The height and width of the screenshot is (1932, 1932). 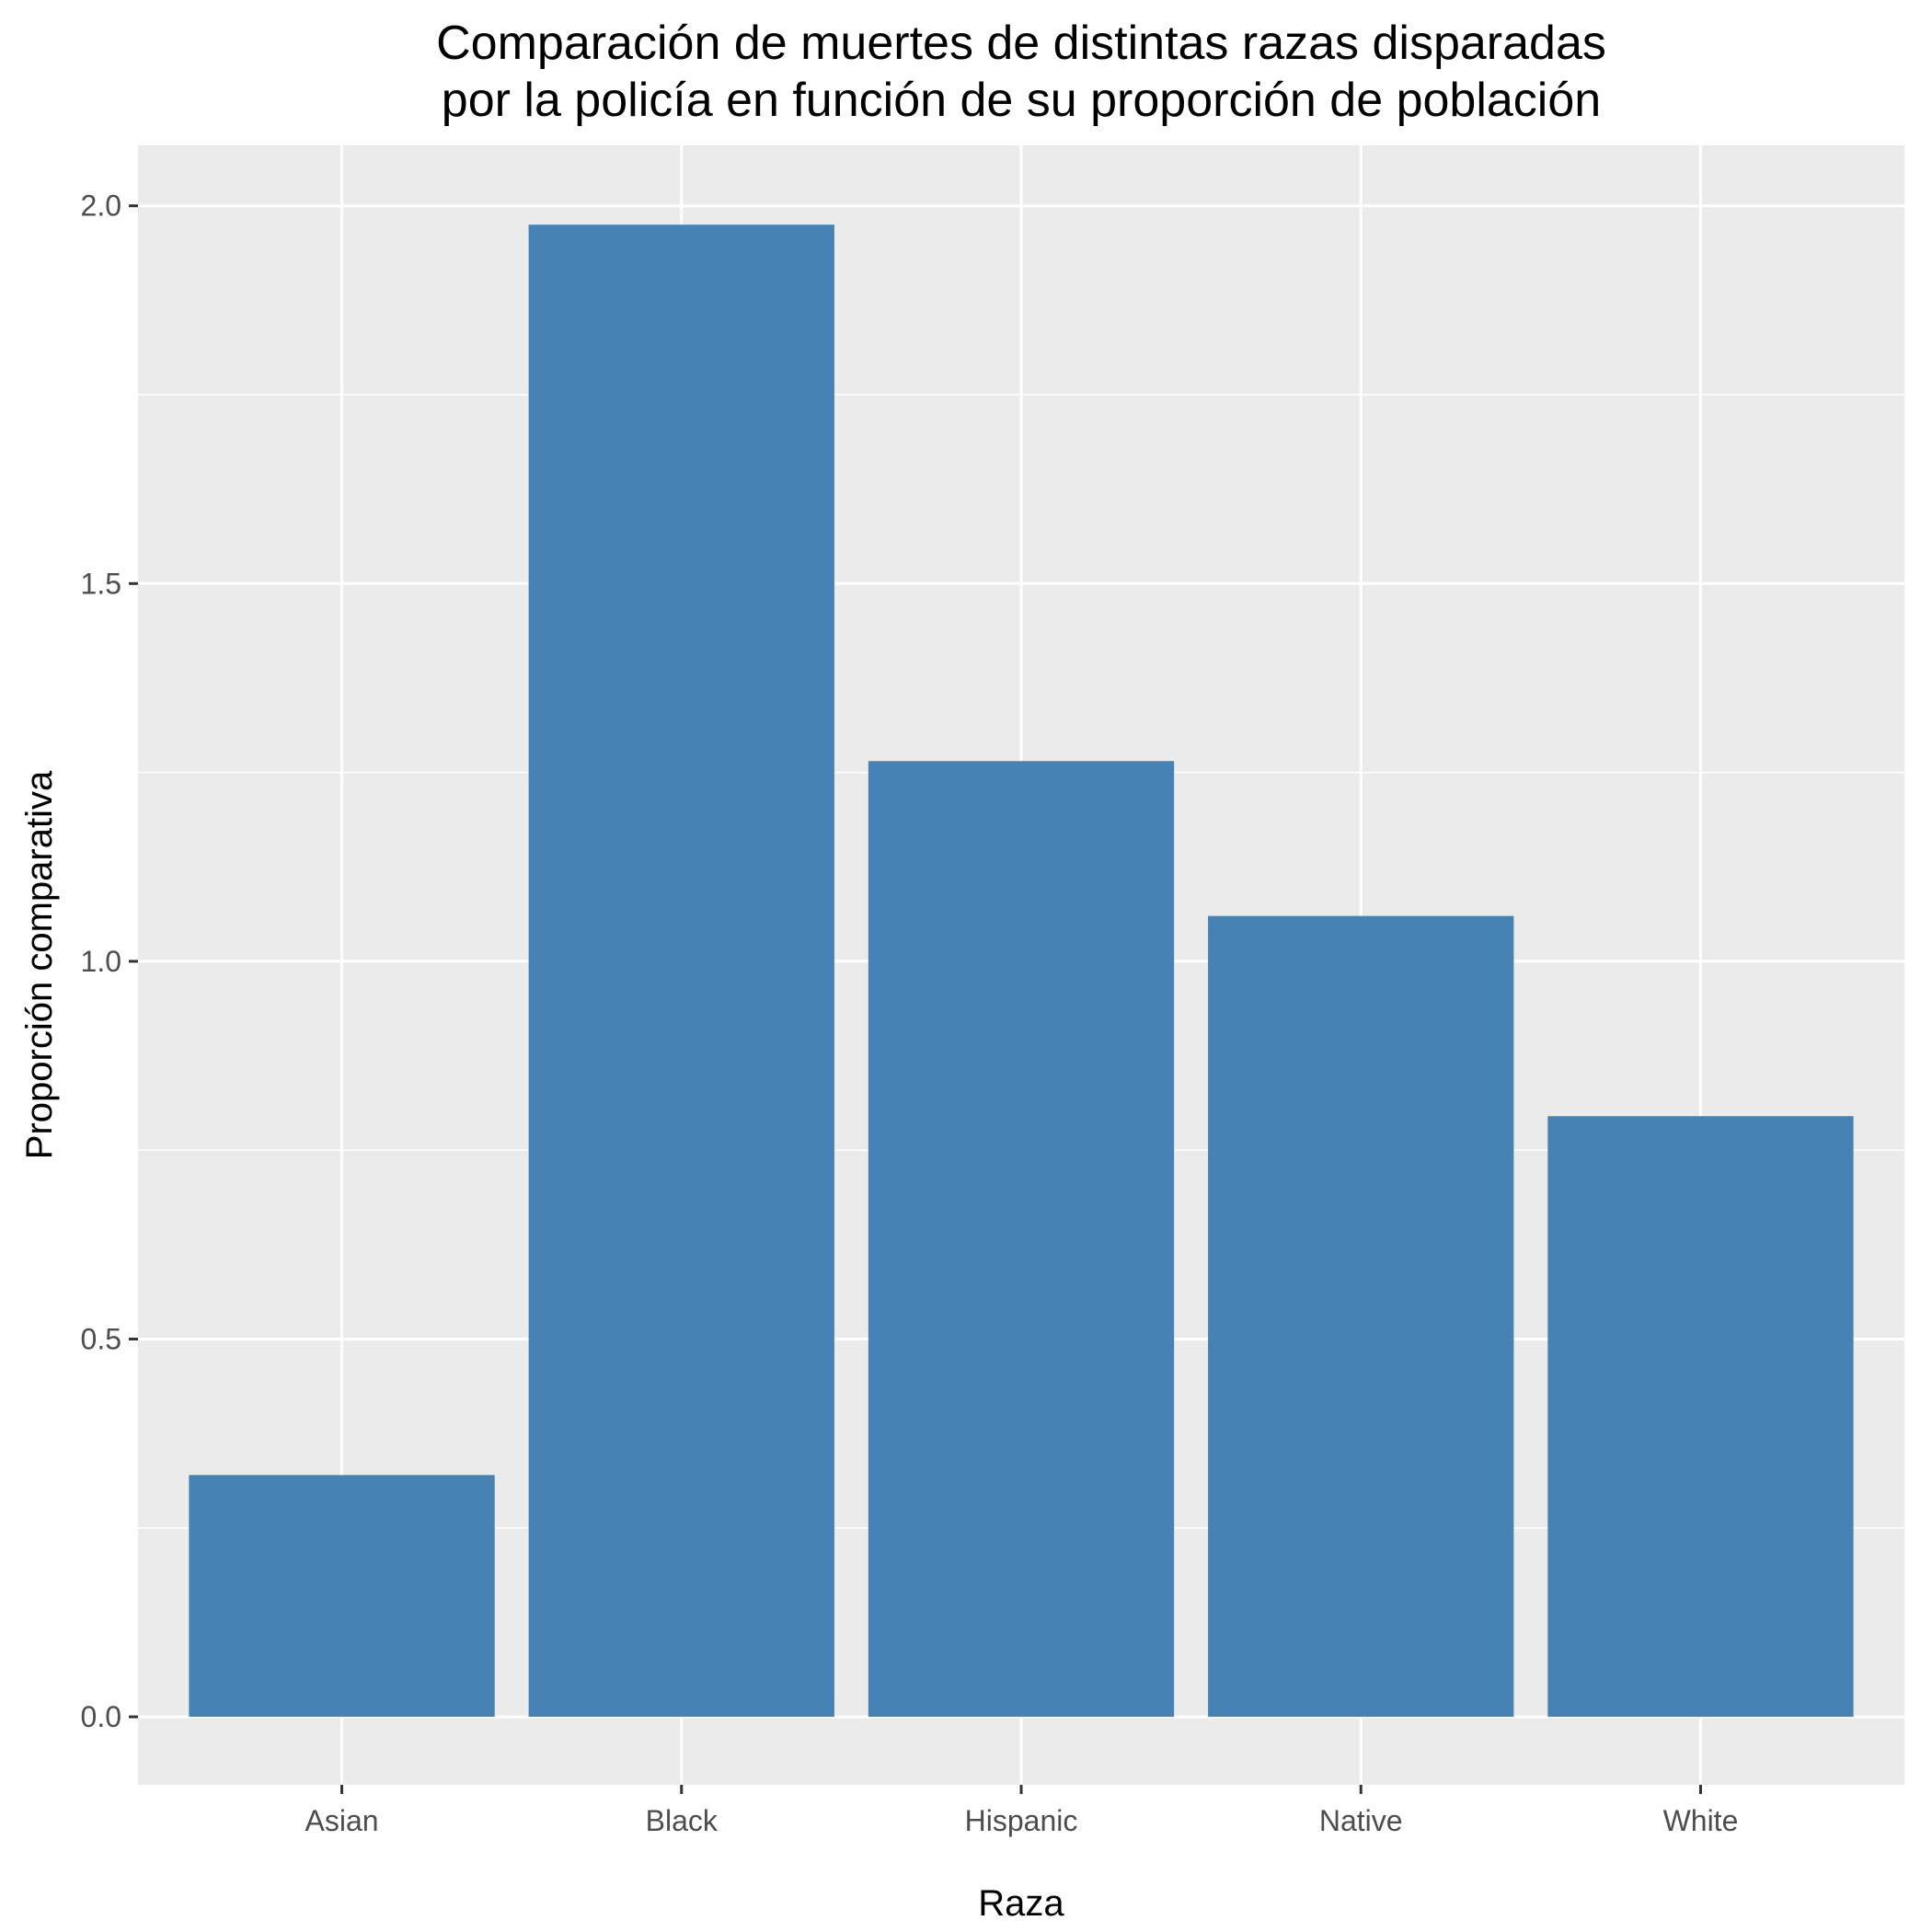 What do you see at coordinates (1021, 1820) in the screenshot?
I see `x-tick-label-hispanic: Hispanic` at bounding box center [1021, 1820].